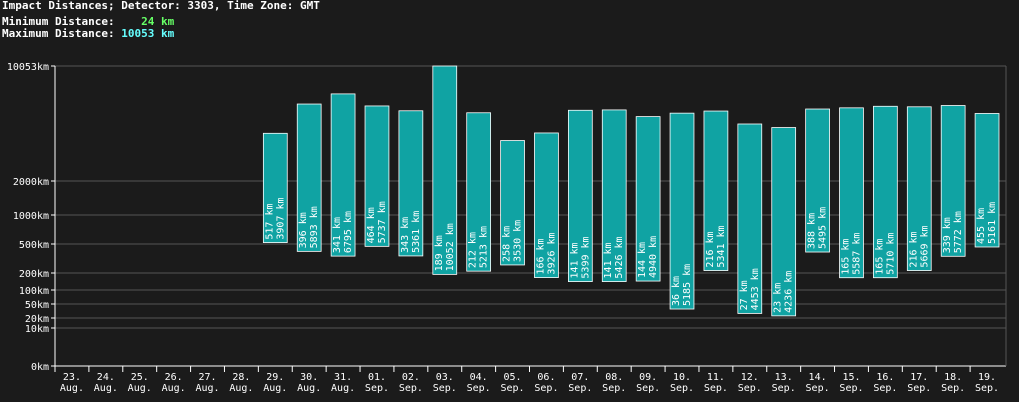 This screenshot has height=402, width=1019. Describe the element at coordinates (411, 377) in the screenshot. I see `x-tick-label-day: 02.` at that location.